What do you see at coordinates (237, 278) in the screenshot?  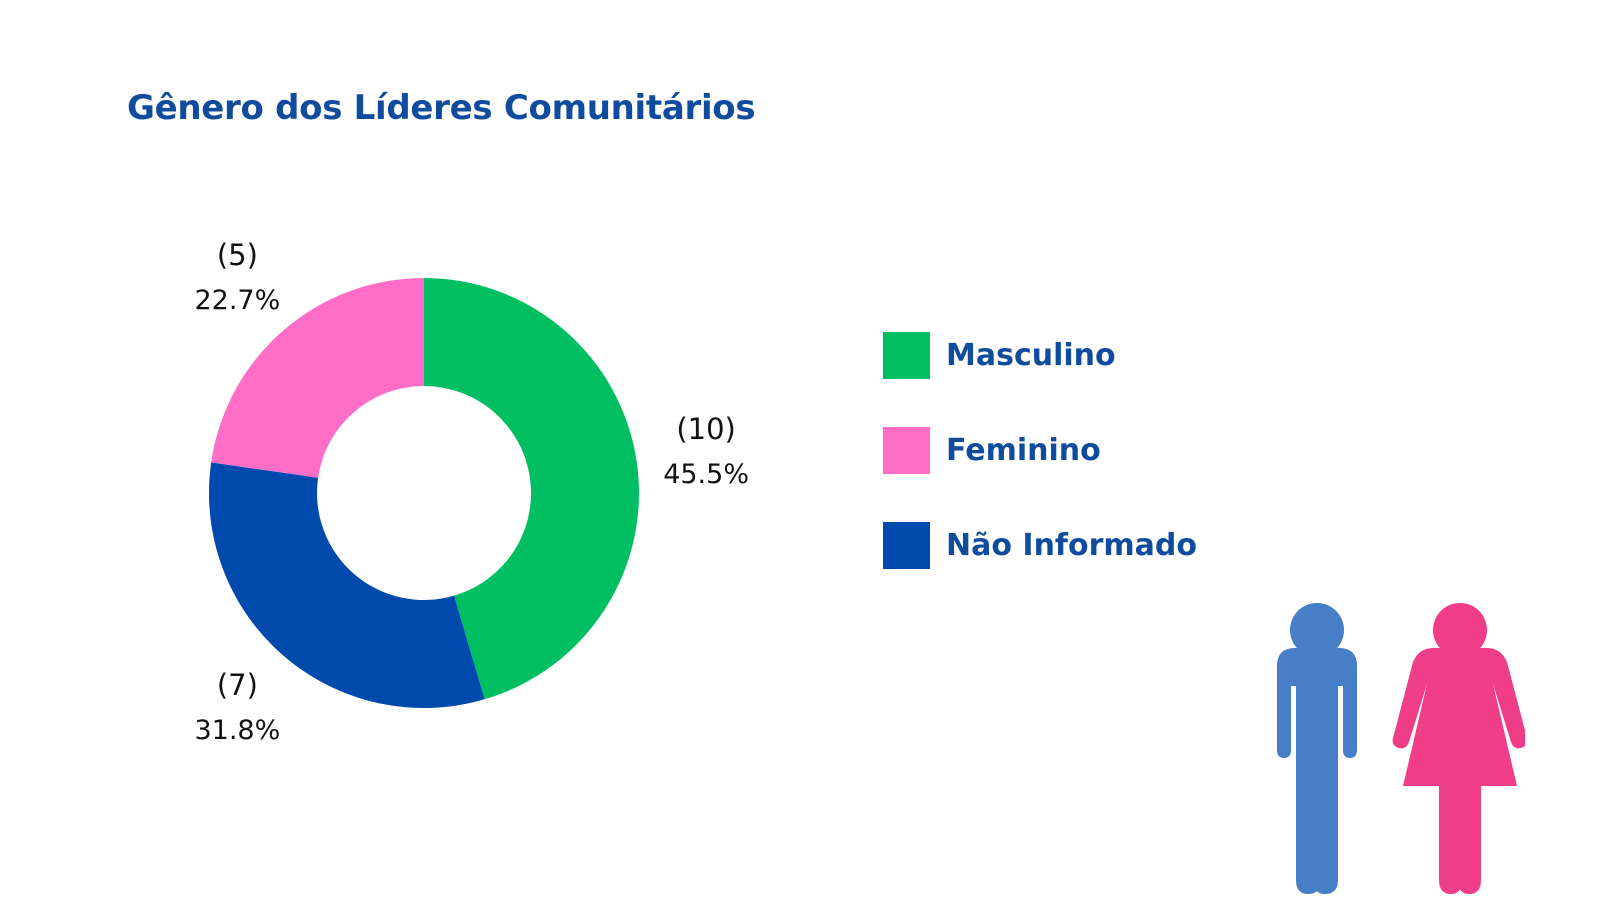 I see `slice-label: (5) 22.7%` at bounding box center [237, 278].